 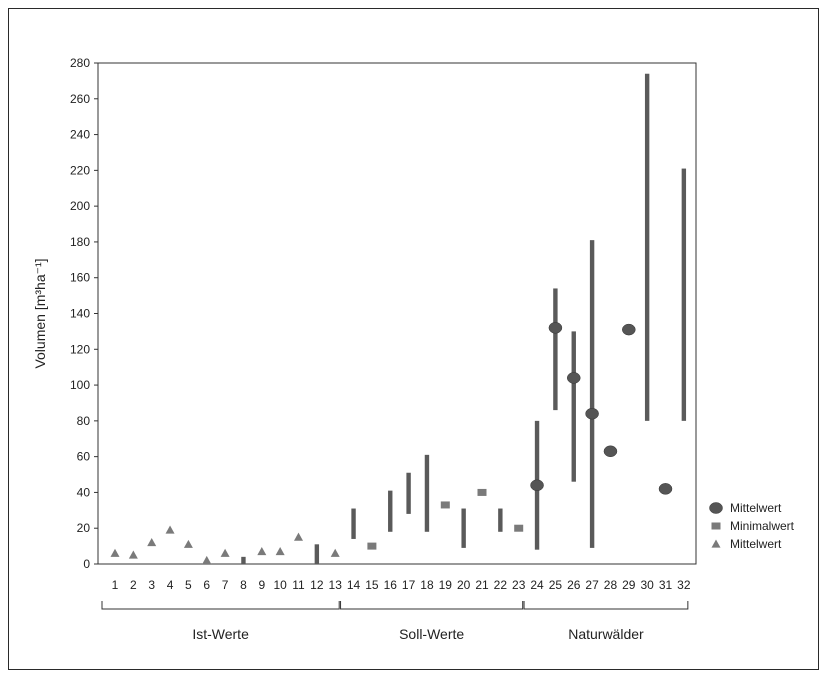 I want to click on x-tick-label: 32, so click(x=684, y=585).